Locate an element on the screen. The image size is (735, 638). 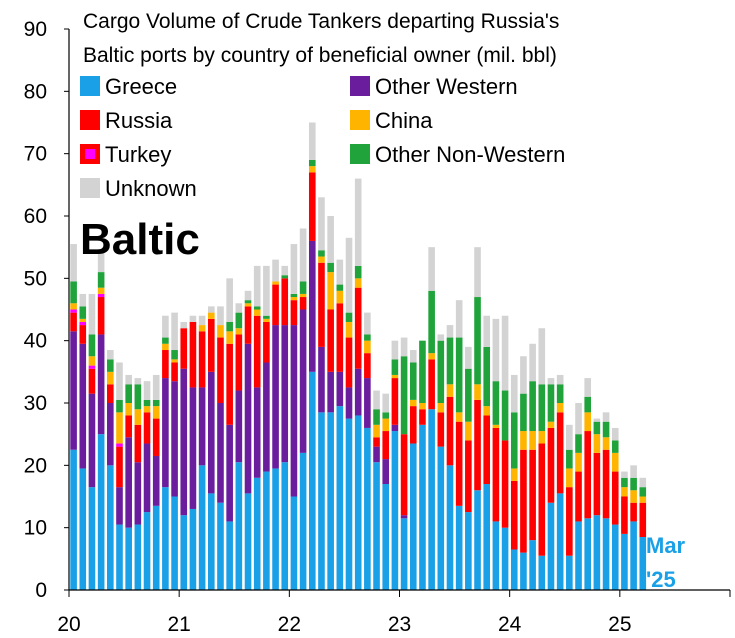
y-tick-label: 30 is located at coordinates (35, 403).